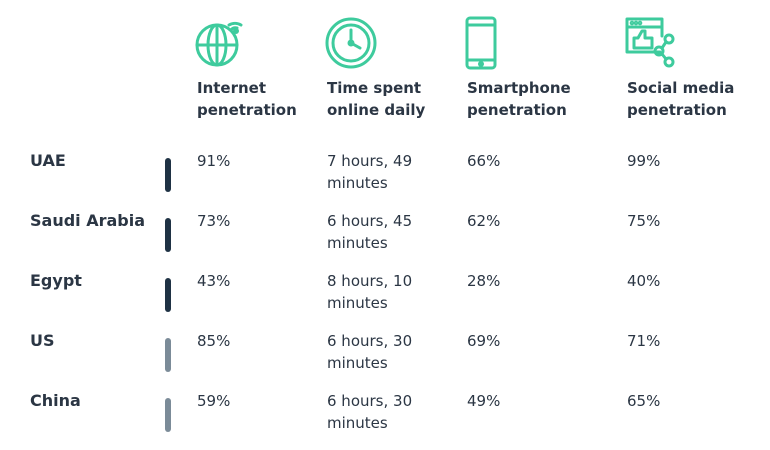 This screenshot has width=770, height=450. Describe the element at coordinates (370, 161) in the screenshot. I see `time-line: 7 hours, 49` at that location.